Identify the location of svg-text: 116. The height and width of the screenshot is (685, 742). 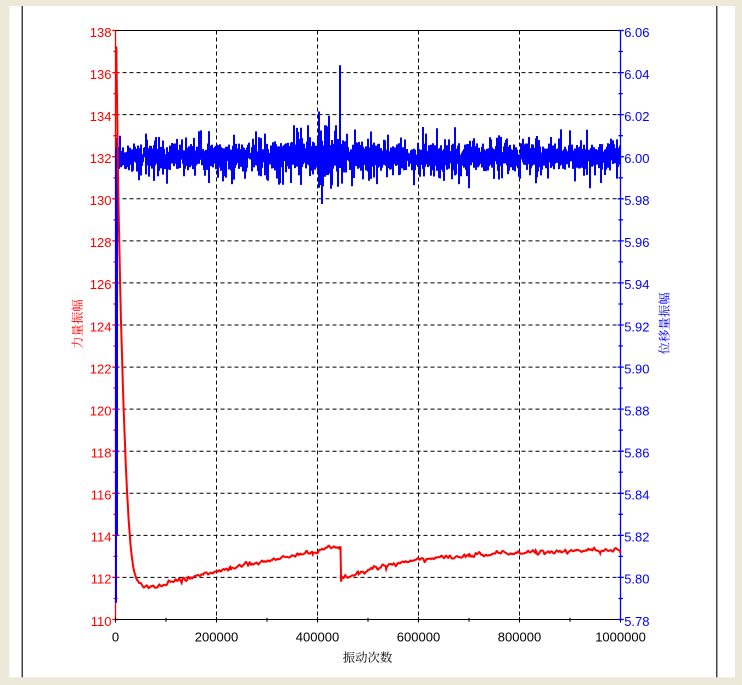
(101, 495).